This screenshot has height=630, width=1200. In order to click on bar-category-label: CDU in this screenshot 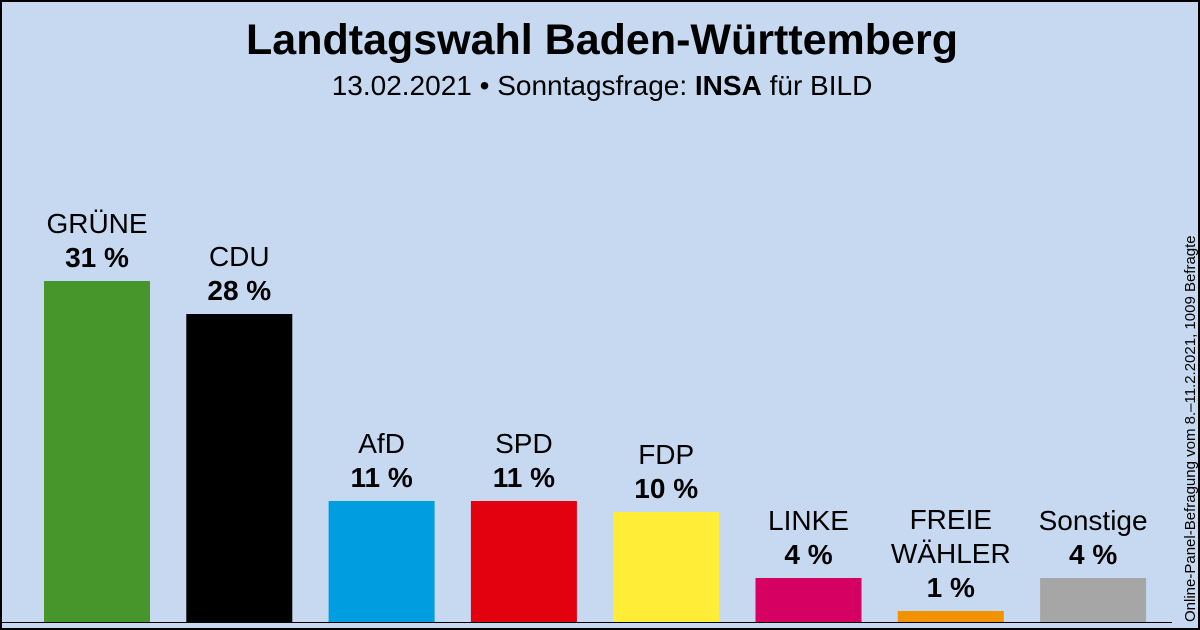, I will do `click(239, 256)`.